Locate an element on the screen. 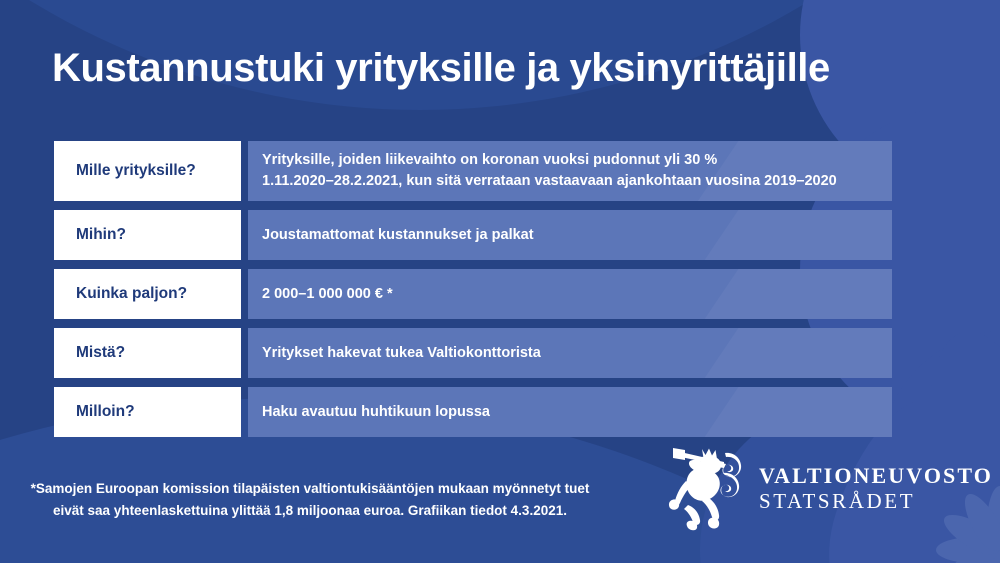 Image resolution: width=1000 pixels, height=563 pixels. finnish-coat-of-arms-lion-icon is located at coordinates (705, 489).